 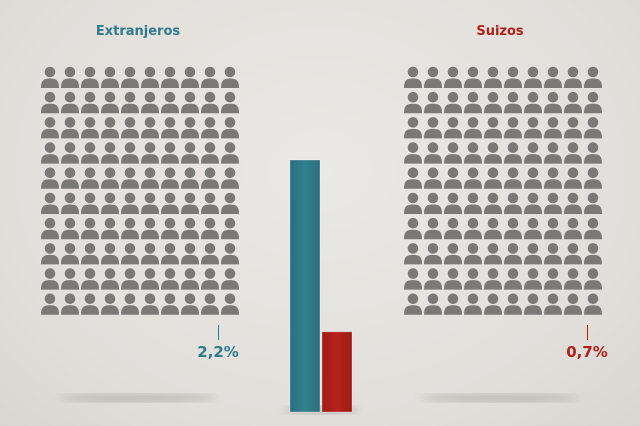 I want to click on floor-shadow, so click(x=138, y=398).